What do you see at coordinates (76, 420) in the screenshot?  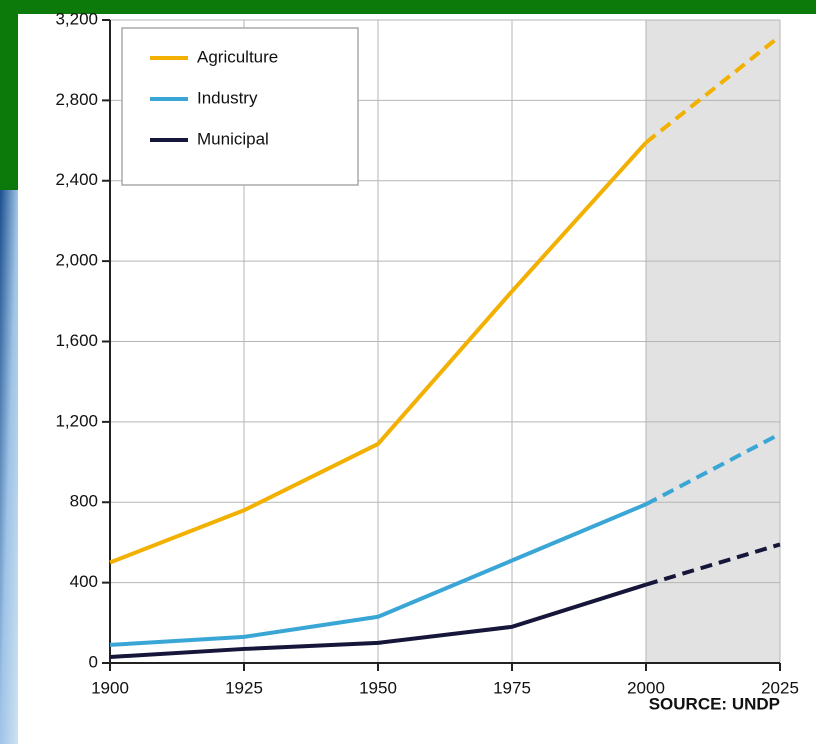 I see `y-tick-label: 1,200` at bounding box center [76, 420].